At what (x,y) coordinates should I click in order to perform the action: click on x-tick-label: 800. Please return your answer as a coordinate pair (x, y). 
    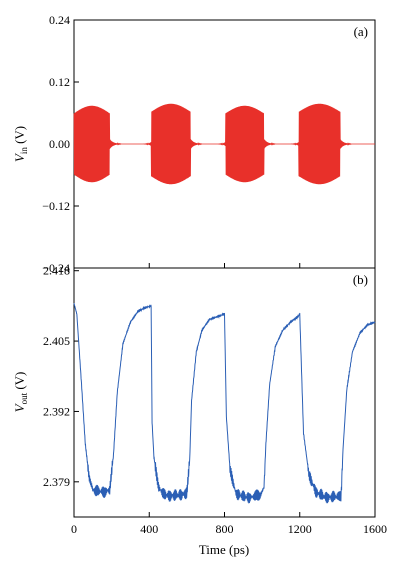
    Looking at the image, I should click on (225, 529).